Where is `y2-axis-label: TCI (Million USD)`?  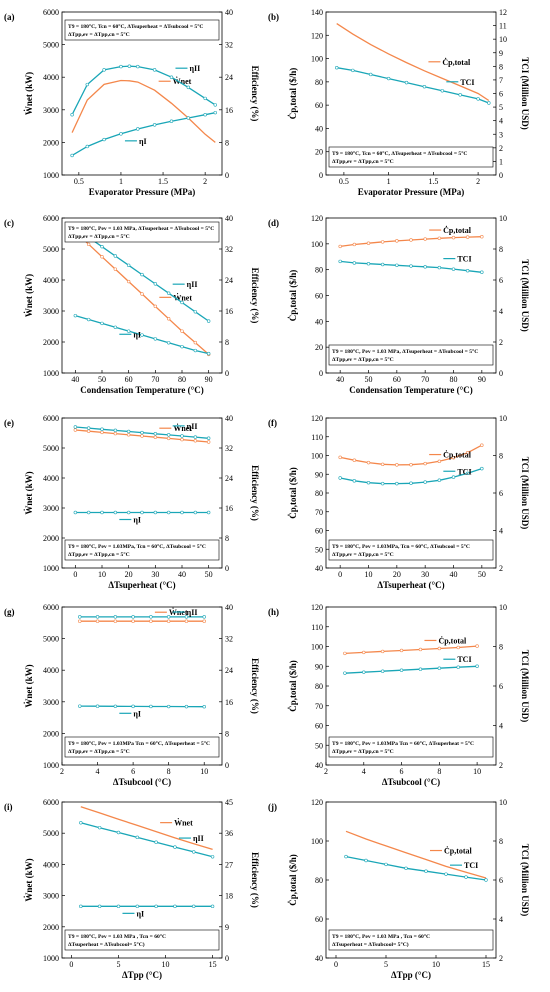 y2-axis-label: TCI (Million USD) is located at coordinates (525, 93).